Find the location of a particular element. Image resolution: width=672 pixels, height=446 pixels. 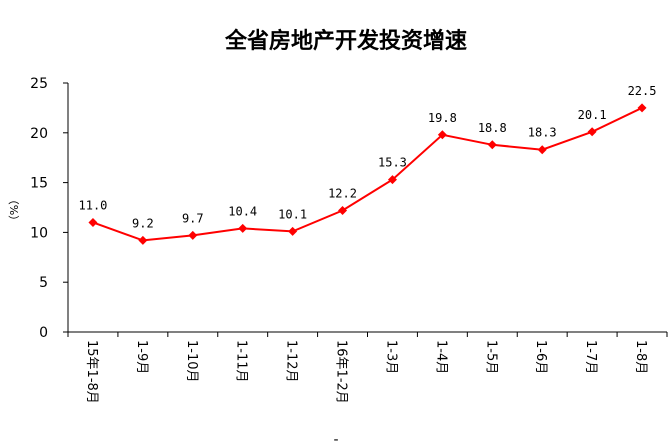

x-tick-label: 1-9月 is located at coordinates (141, 357).